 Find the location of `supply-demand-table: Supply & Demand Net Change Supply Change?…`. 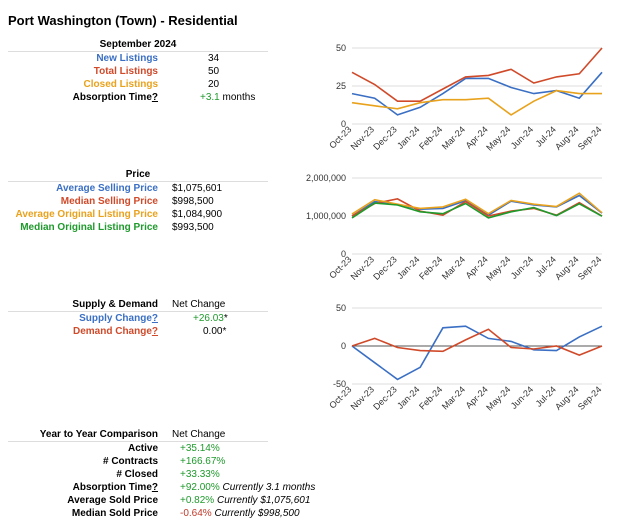

supply-demand-table: Supply & Demand Net Change Supply Change?… is located at coordinates (138, 318).